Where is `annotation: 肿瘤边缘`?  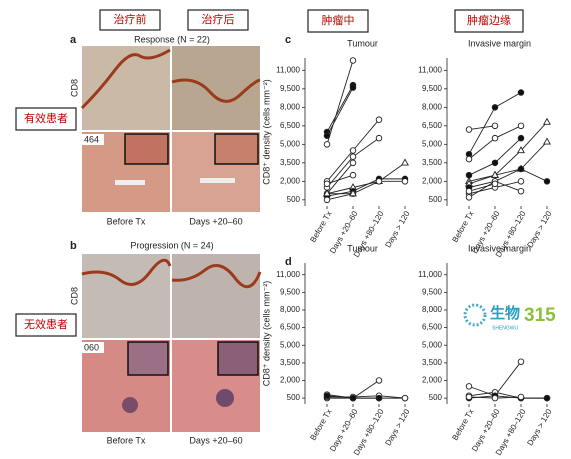
annotation: 肿瘤边缘 is located at coordinates (489, 20).